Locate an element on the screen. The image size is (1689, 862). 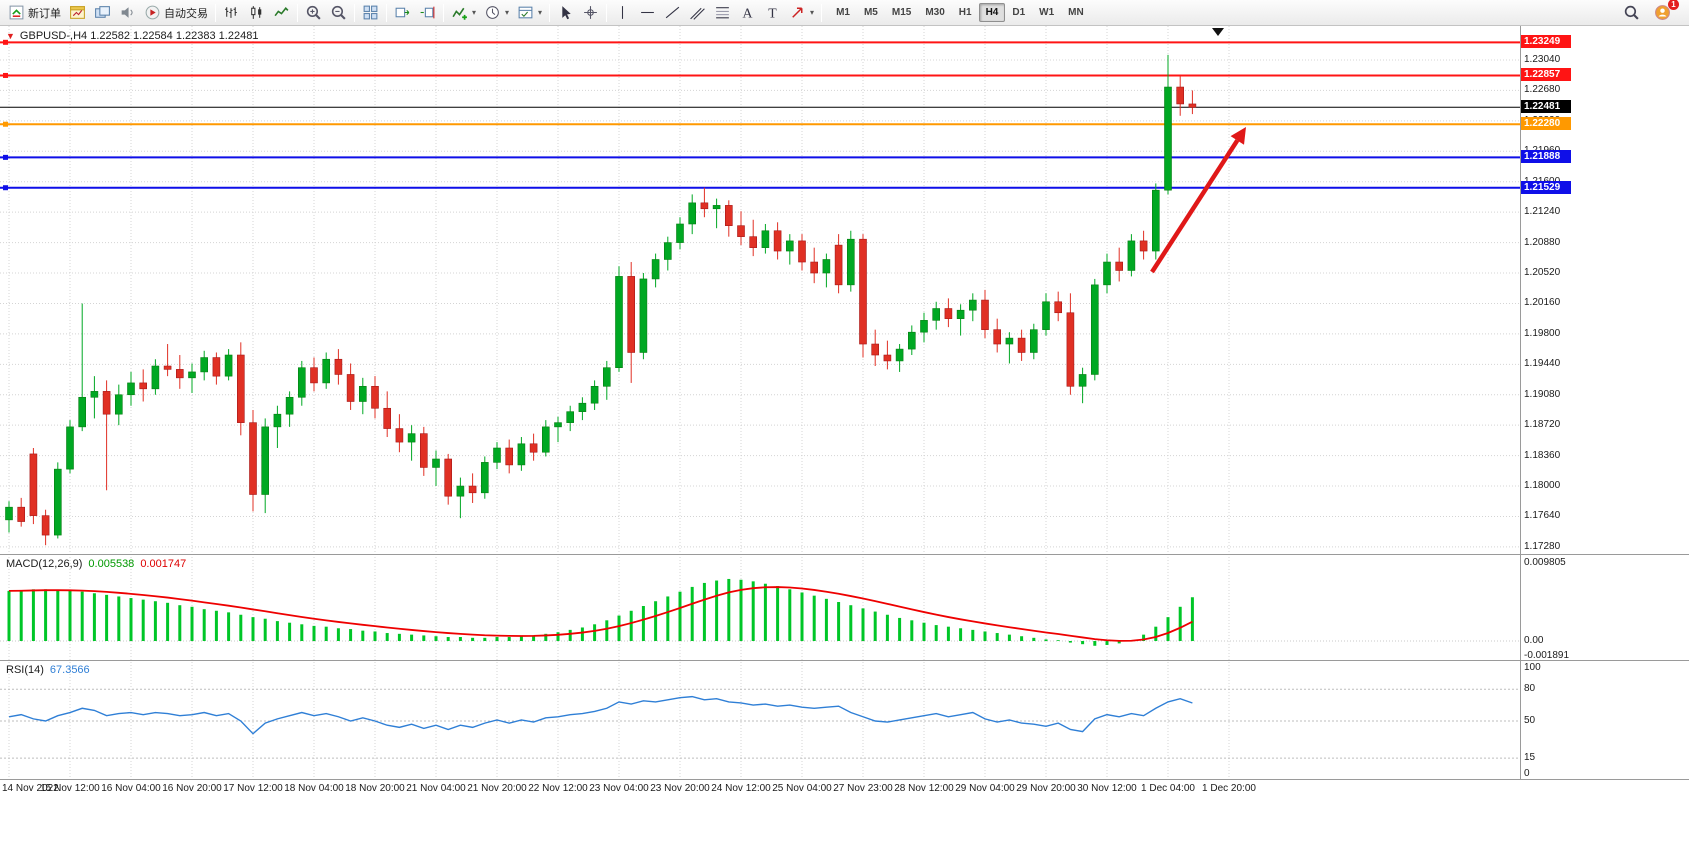
user-icon is located at coordinates (1662, 12).